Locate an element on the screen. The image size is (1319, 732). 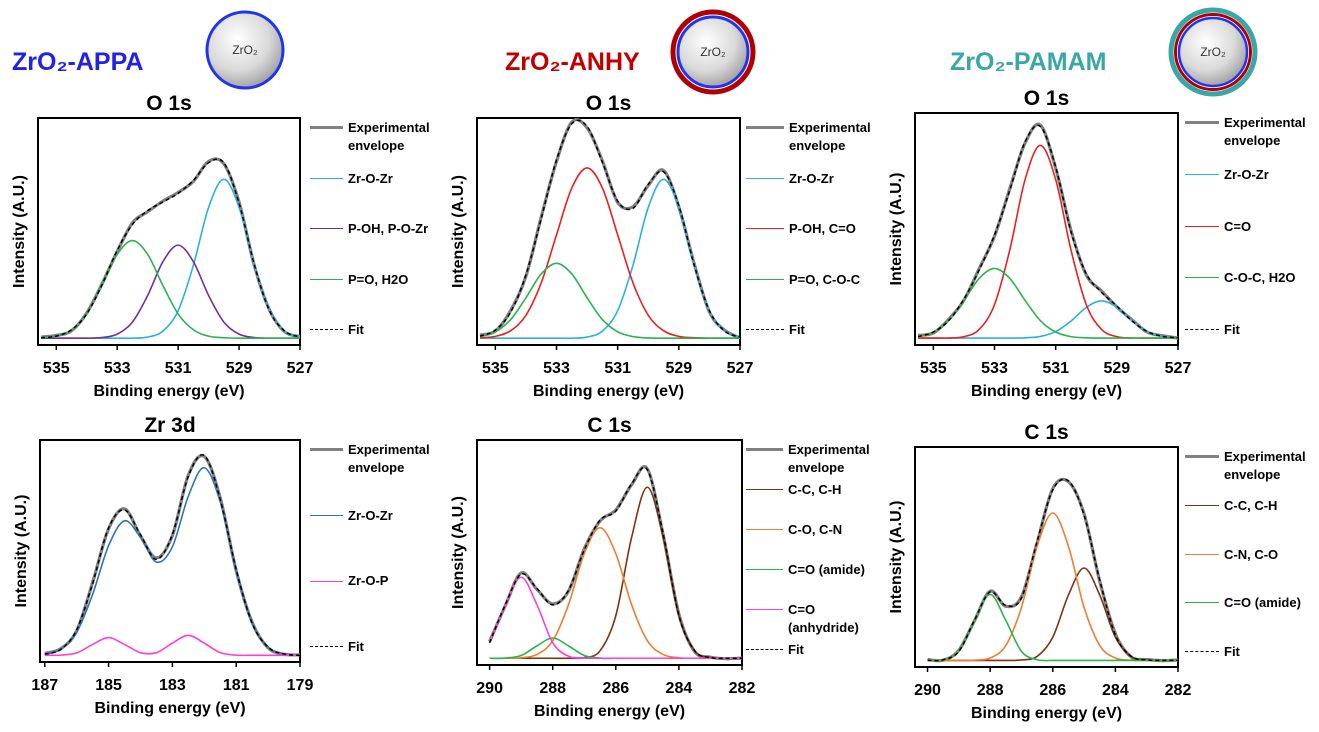
legend-item: C=O is located at coordinates (1252, 227).